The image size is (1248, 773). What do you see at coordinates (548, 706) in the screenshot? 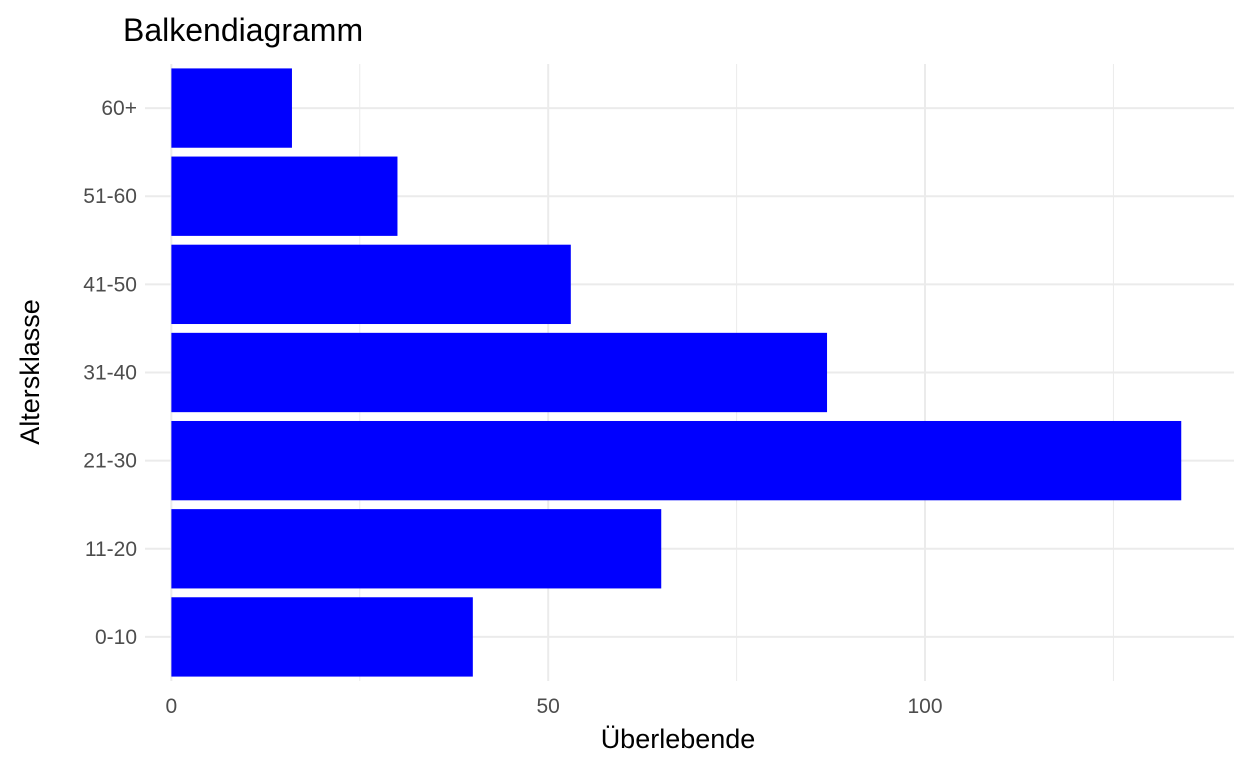
I see `x-tick-label: 50` at bounding box center [548, 706].